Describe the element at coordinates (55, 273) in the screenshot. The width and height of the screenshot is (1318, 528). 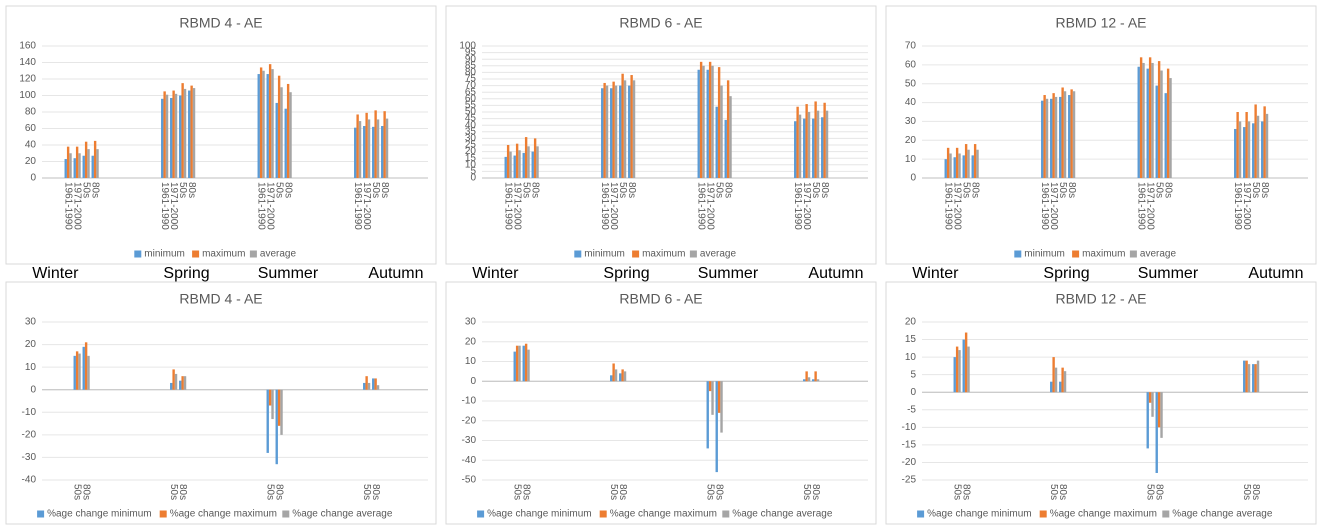
I see `season-label: Winter` at that location.